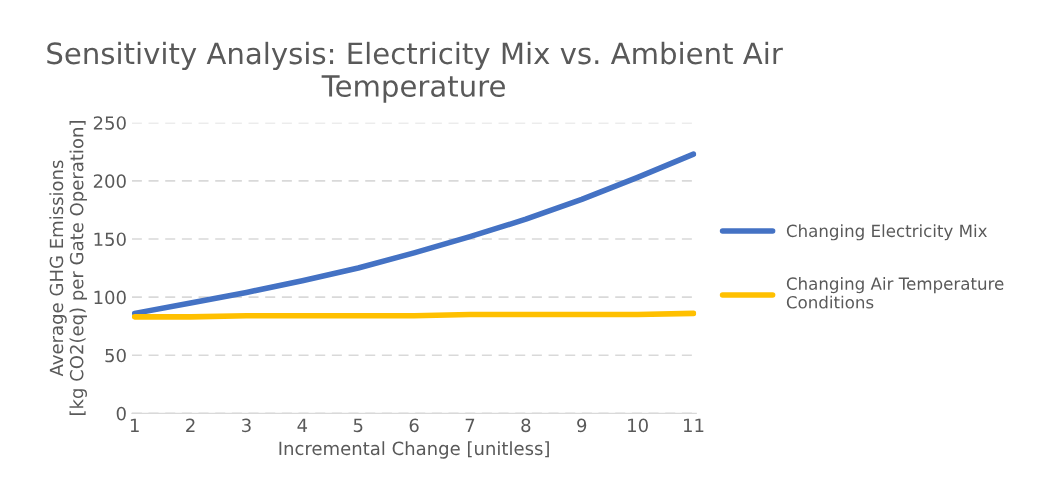 This screenshot has height=501, width=1055. What do you see at coordinates (134, 425) in the screenshot?
I see `x-tick-label: 1` at bounding box center [134, 425].